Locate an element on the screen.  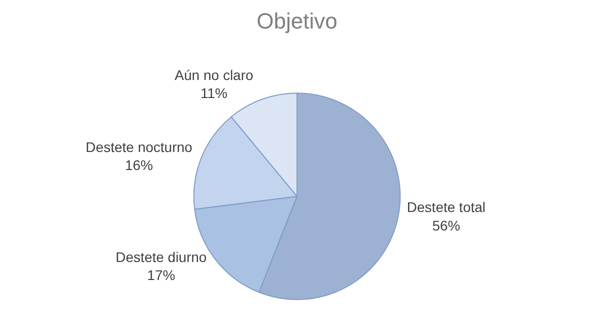
data-label: 11% is located at coordinates (214, 93).